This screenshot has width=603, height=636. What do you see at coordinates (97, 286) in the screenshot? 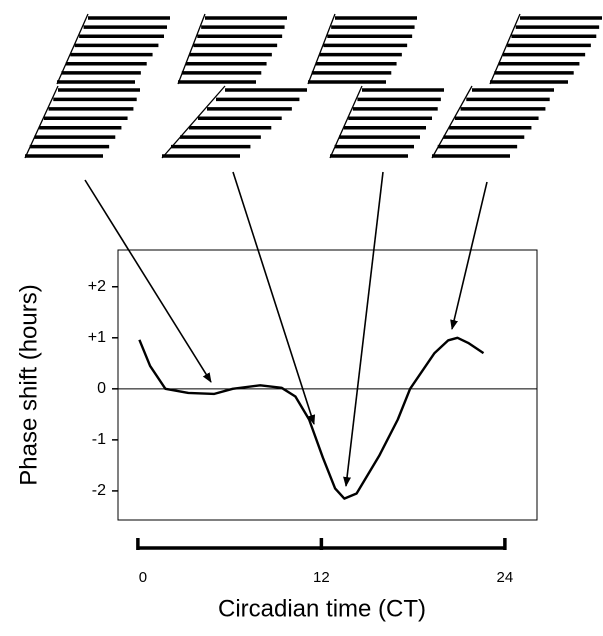
I see `y-tick-label: +2` at bounding box center [97, 286].